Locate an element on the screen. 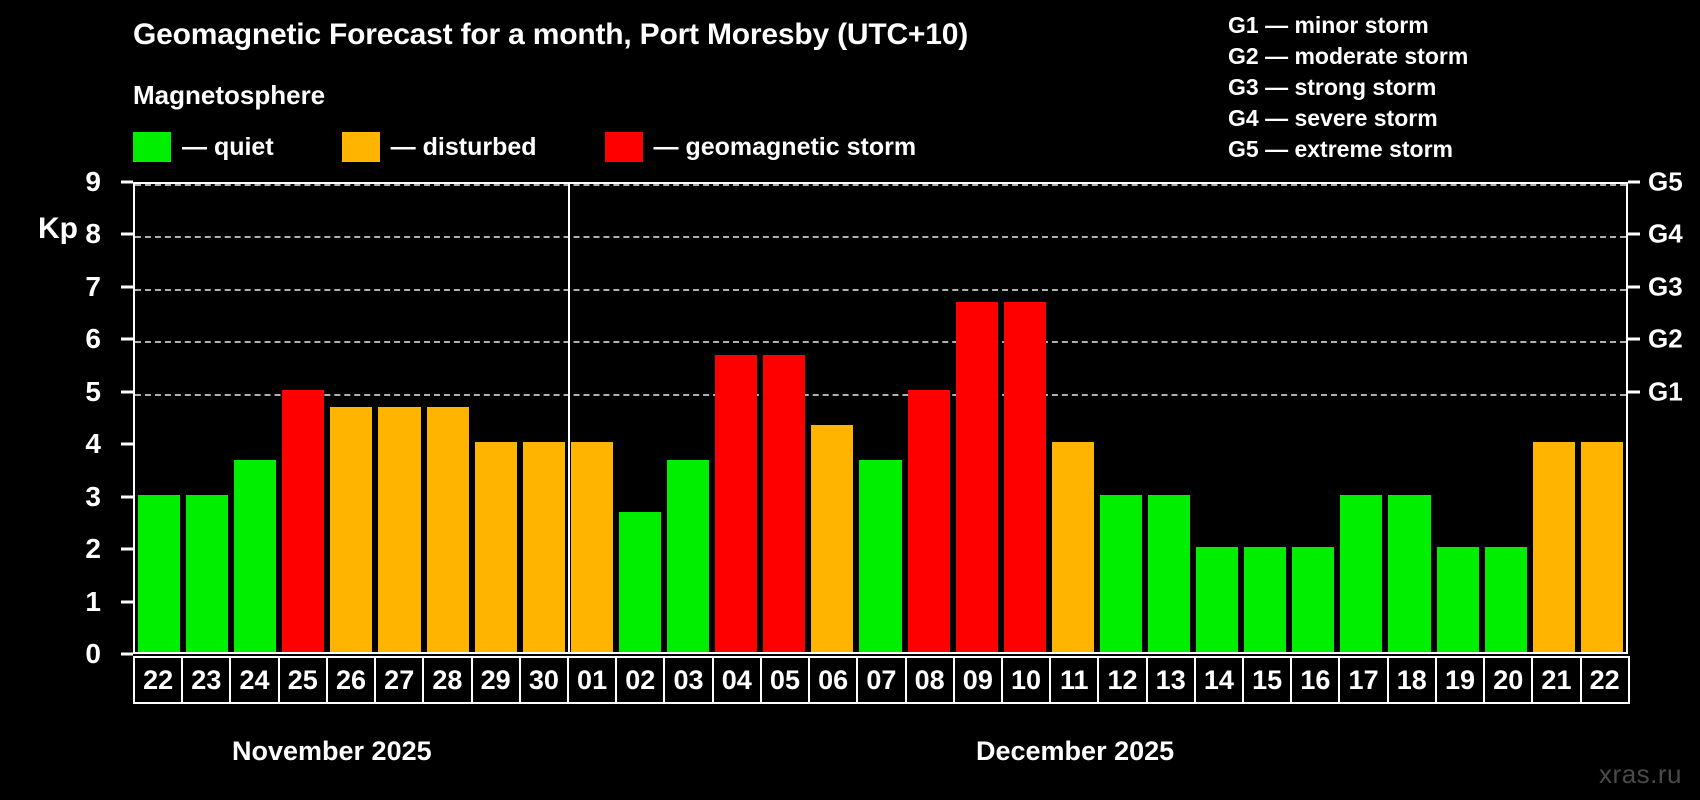  y-tick-label-2: 2 is located at coordinates (93, 549).